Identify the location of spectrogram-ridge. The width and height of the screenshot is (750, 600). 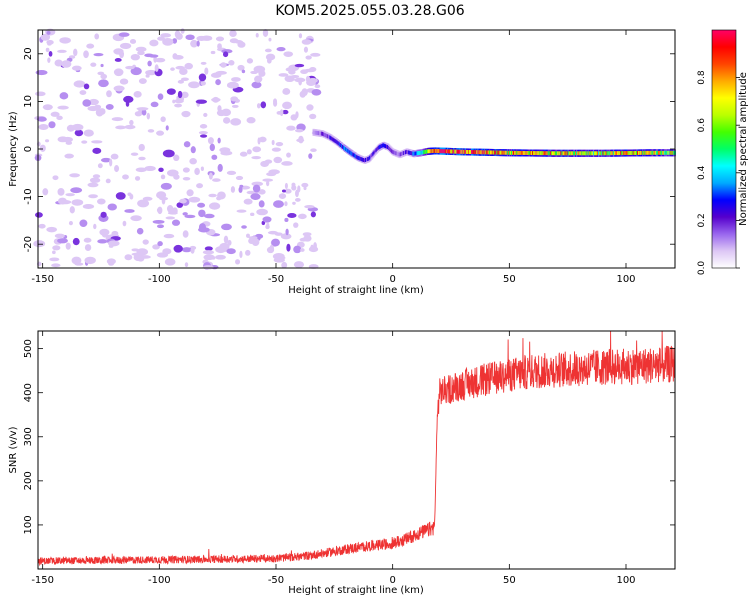
(494, 146).